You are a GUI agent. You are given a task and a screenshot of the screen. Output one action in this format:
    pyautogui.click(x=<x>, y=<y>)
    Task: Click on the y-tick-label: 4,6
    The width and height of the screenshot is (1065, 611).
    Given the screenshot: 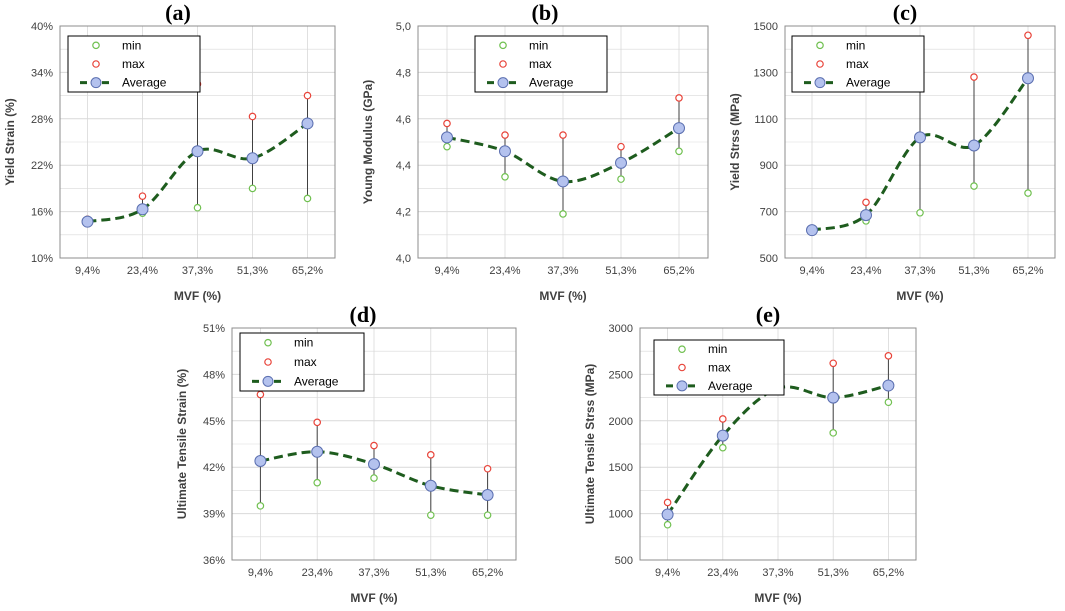 What is the action you would take?
    pyautogui.click(x=403, y=120)
    